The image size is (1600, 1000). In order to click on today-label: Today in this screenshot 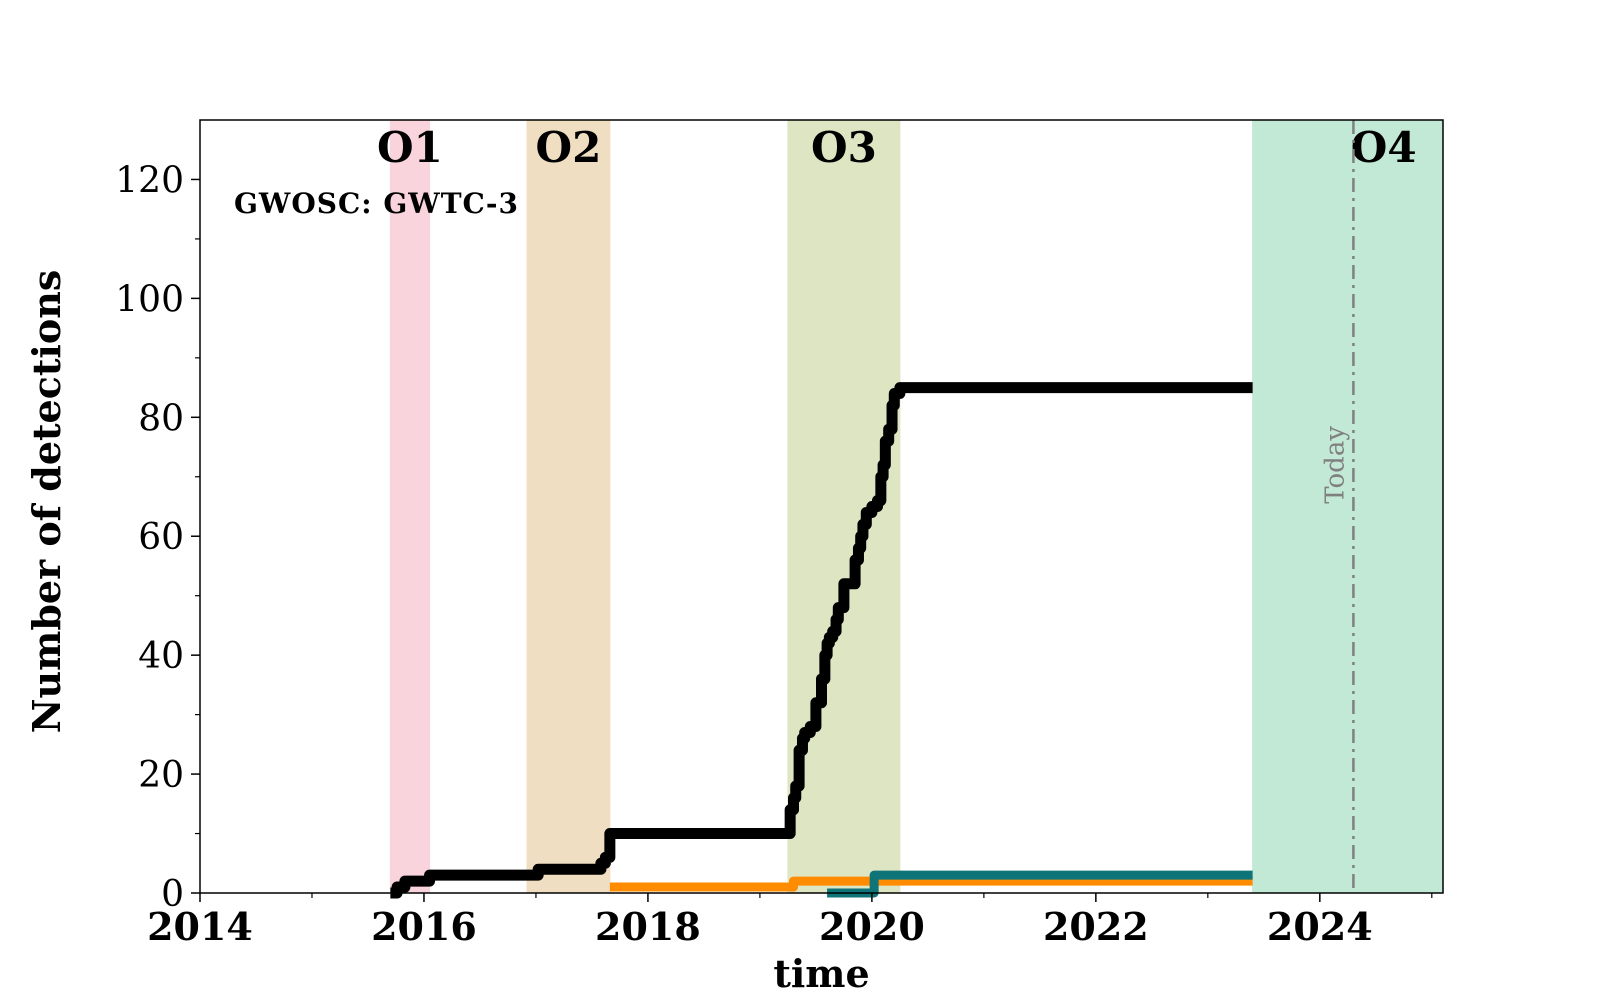, I will do `click(1335, 465)`.